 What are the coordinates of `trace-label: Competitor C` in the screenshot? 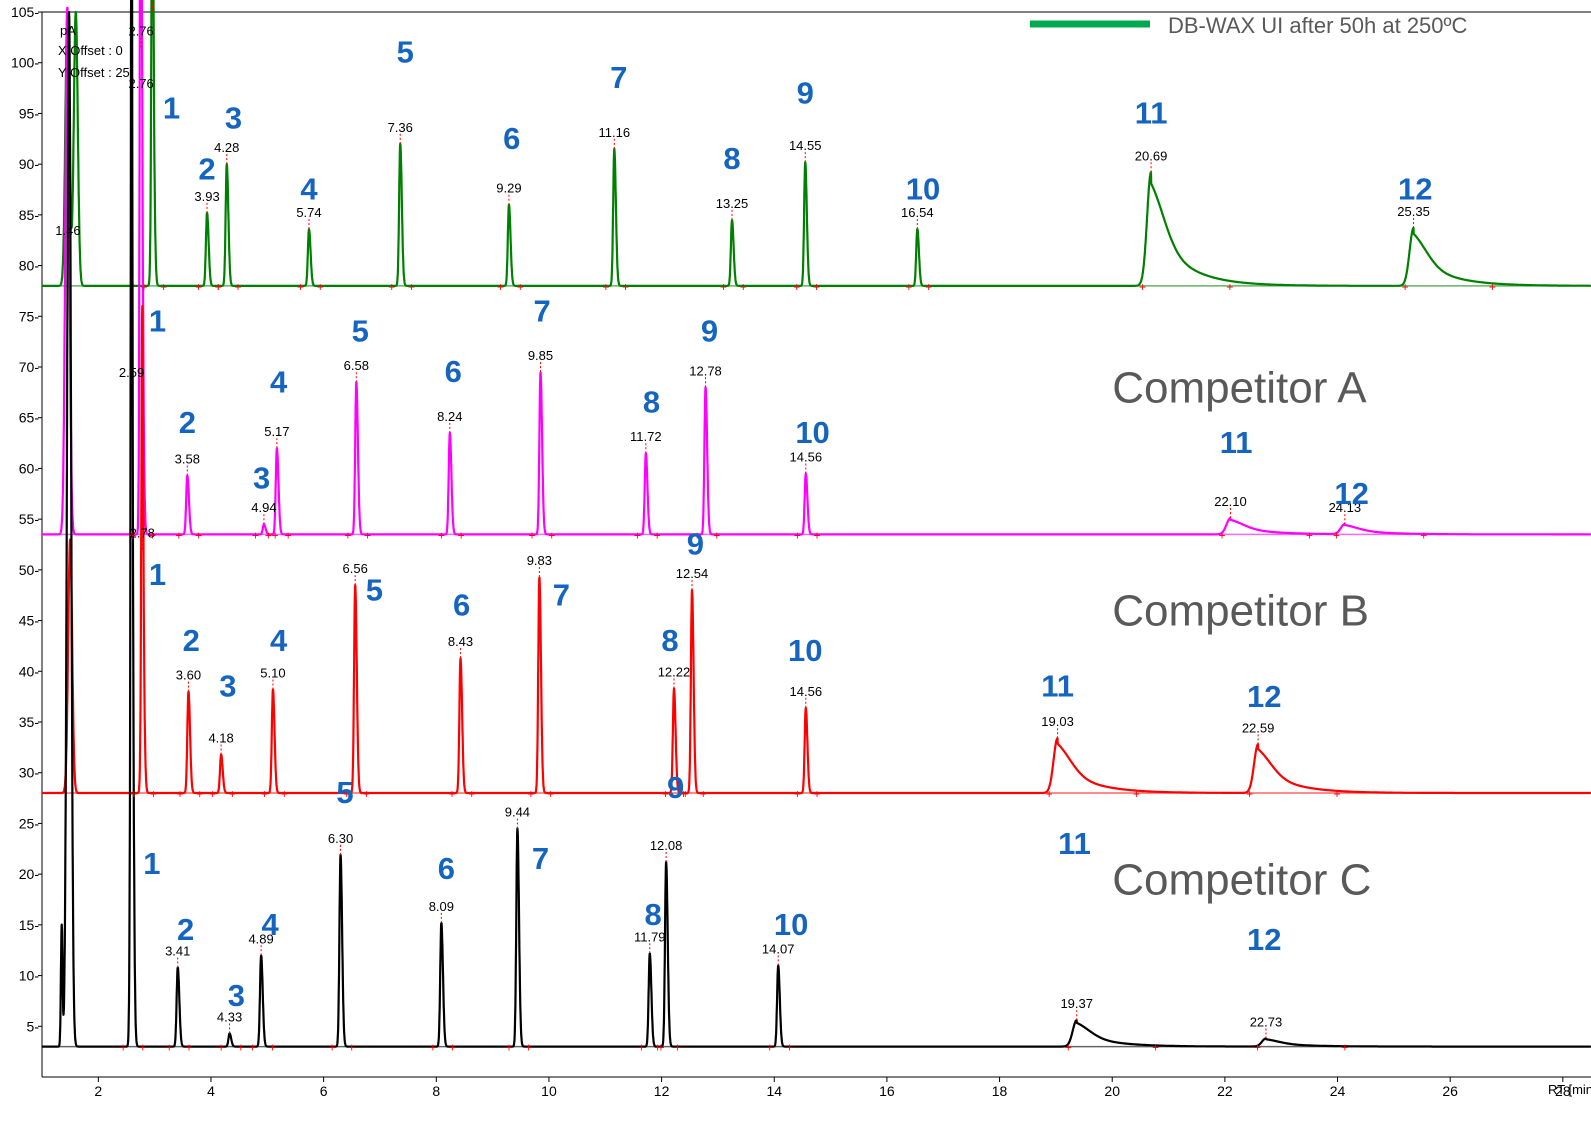 It's located at (1241, 879).